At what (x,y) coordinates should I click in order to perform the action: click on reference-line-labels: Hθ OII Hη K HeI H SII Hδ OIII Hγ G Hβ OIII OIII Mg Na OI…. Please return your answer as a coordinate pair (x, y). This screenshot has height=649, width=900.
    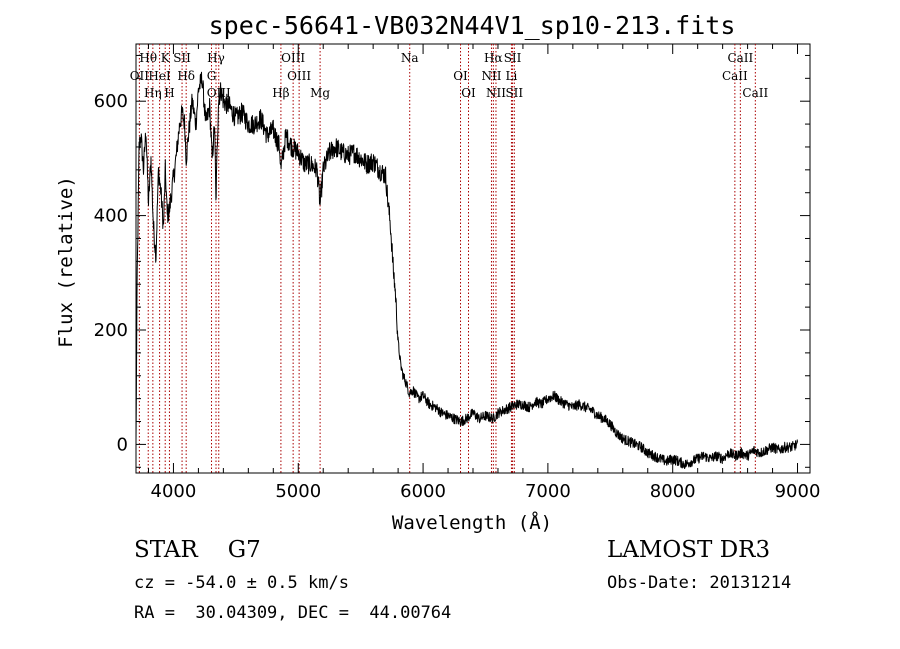
    Looking at the image, I should click on (449, 75).